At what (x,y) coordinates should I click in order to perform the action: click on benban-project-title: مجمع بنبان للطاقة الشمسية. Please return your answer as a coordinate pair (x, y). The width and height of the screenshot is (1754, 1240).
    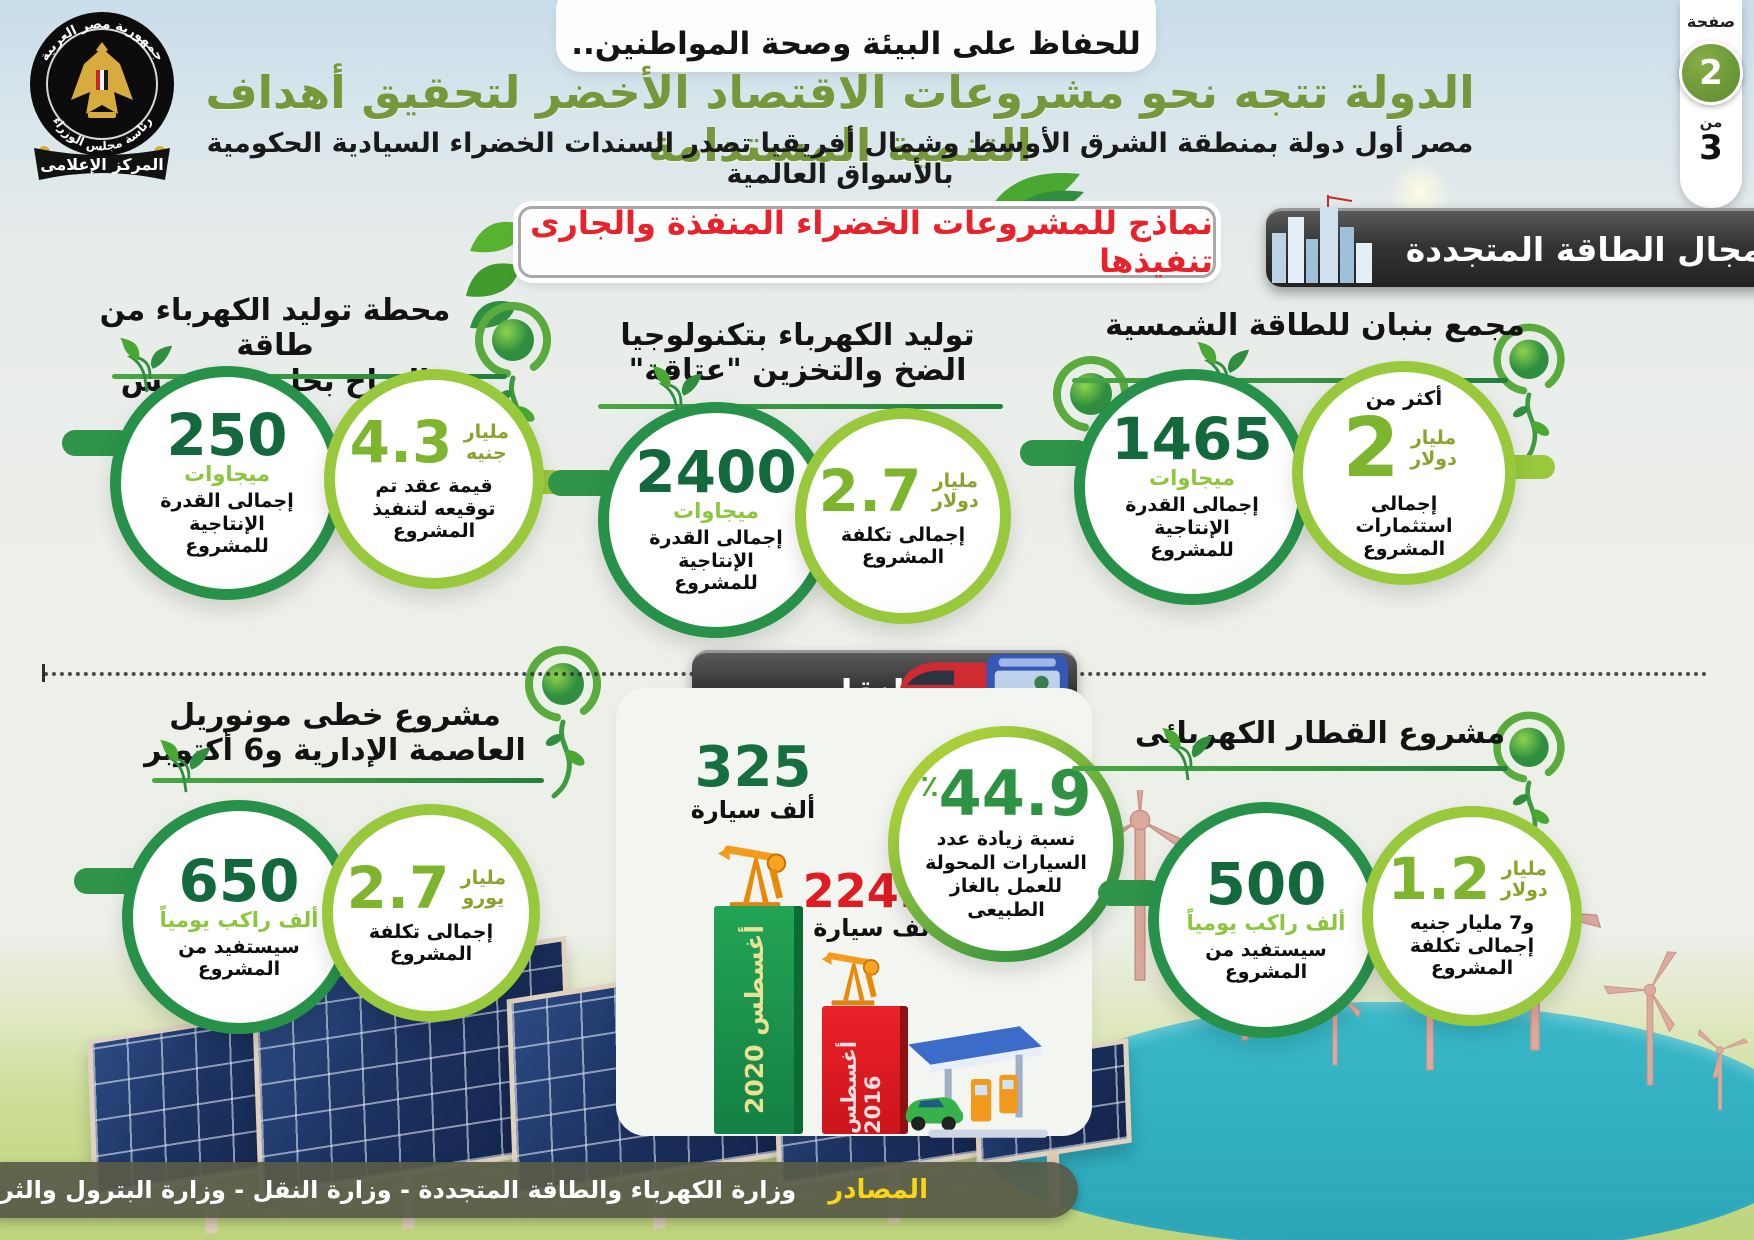
    Looking at the image, I should click on (1315, 325).